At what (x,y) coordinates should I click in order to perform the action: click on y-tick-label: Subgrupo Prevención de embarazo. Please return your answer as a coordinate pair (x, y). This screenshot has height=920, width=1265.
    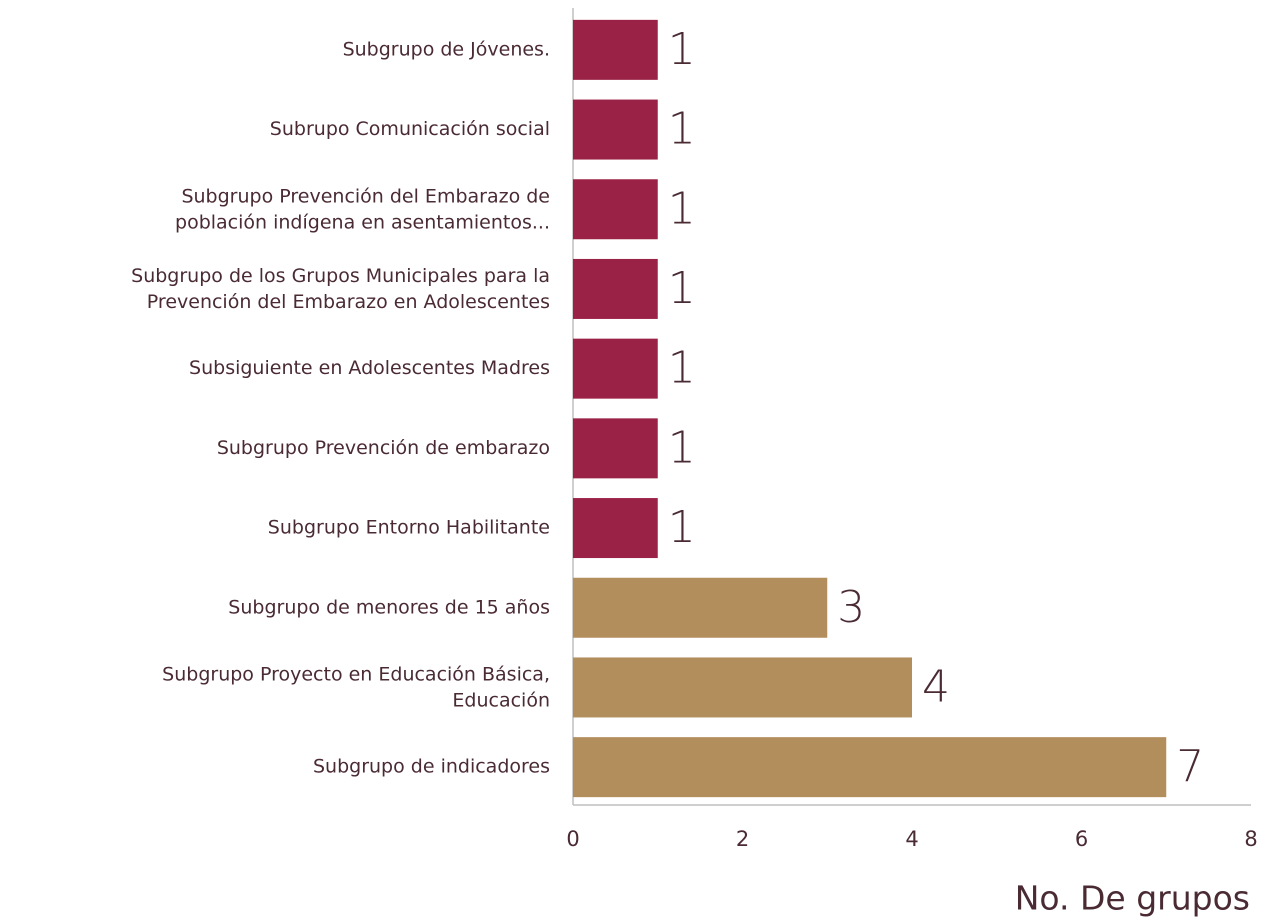
    Looking at the image, I should click on (383, 448).